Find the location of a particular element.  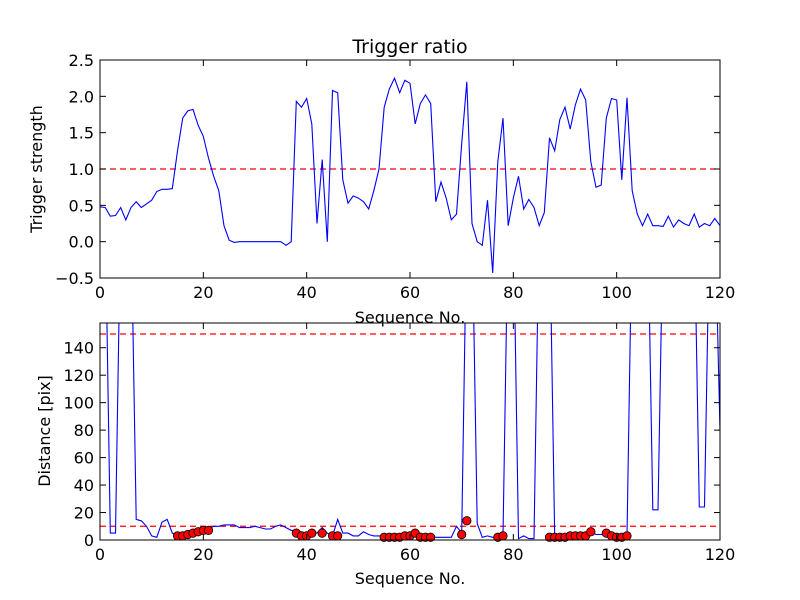

y-tick-label: 140 is located at coordinates (78, 348).